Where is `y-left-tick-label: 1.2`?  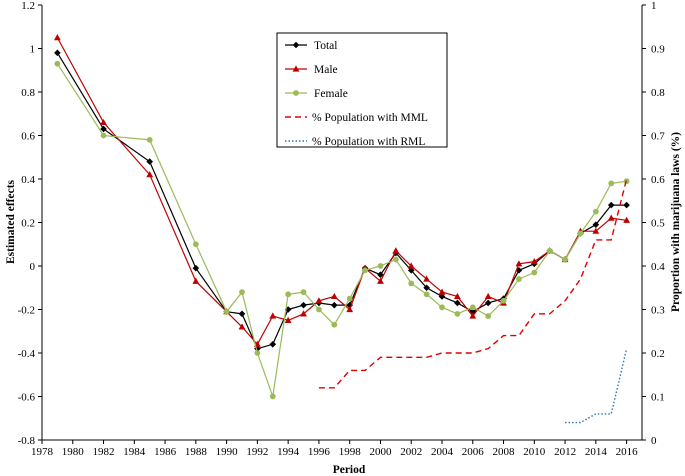 y-left-tick-label: 1.2 is located at coordinates (28, 6).